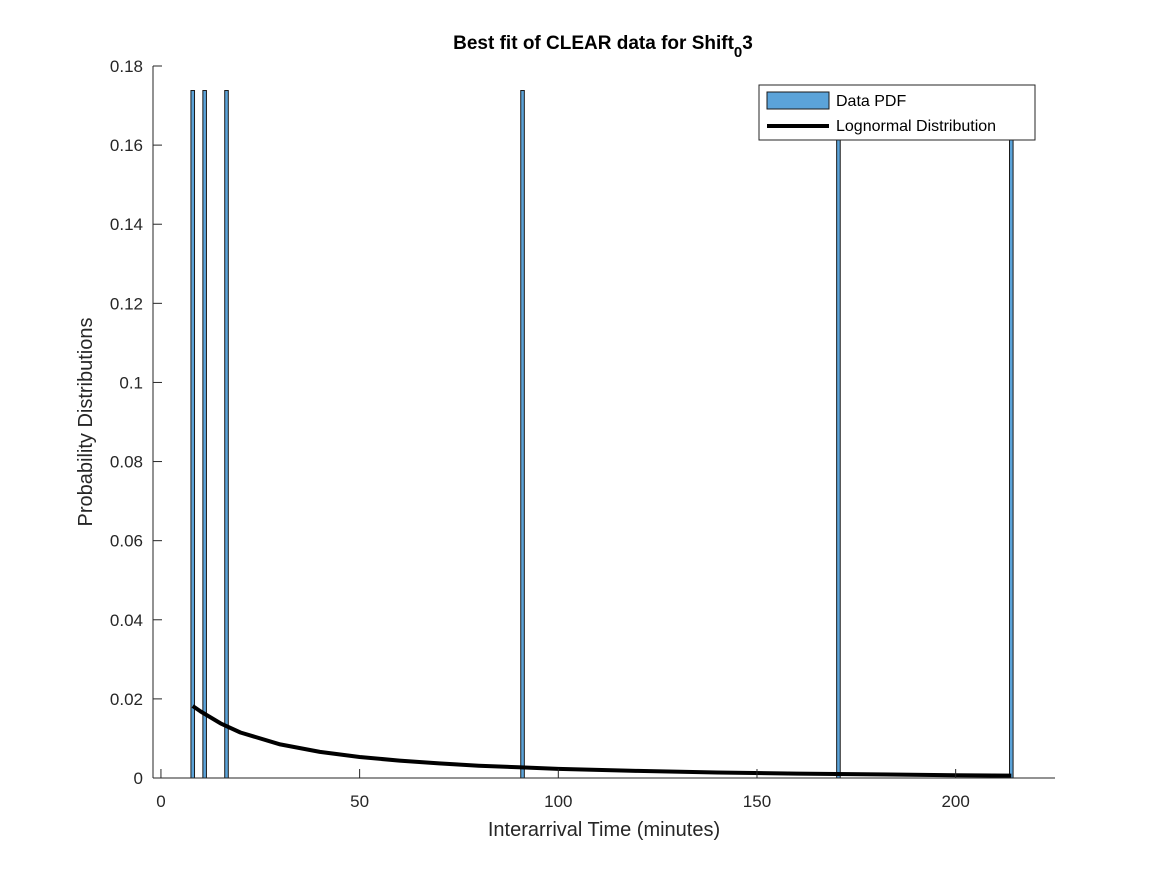 The image size is (1167, 875). What do you see at coordinates (126, 145) in the screenshot?
I see `y-tick-label: 0.16` at bounding box center [126, 145].